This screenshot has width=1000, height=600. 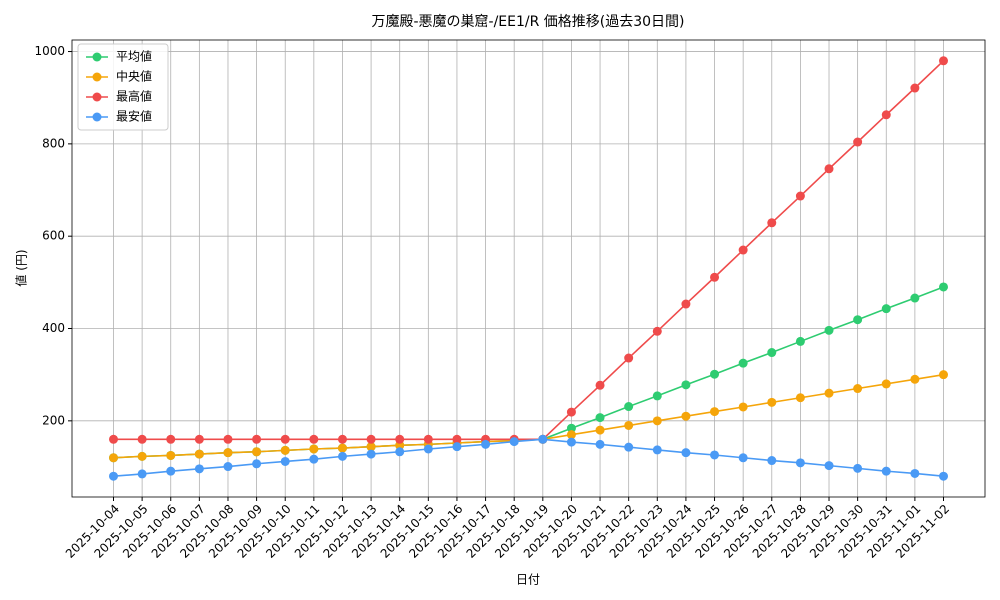 I want to click on legend-label: 最高値, so click(x=134, y=96).